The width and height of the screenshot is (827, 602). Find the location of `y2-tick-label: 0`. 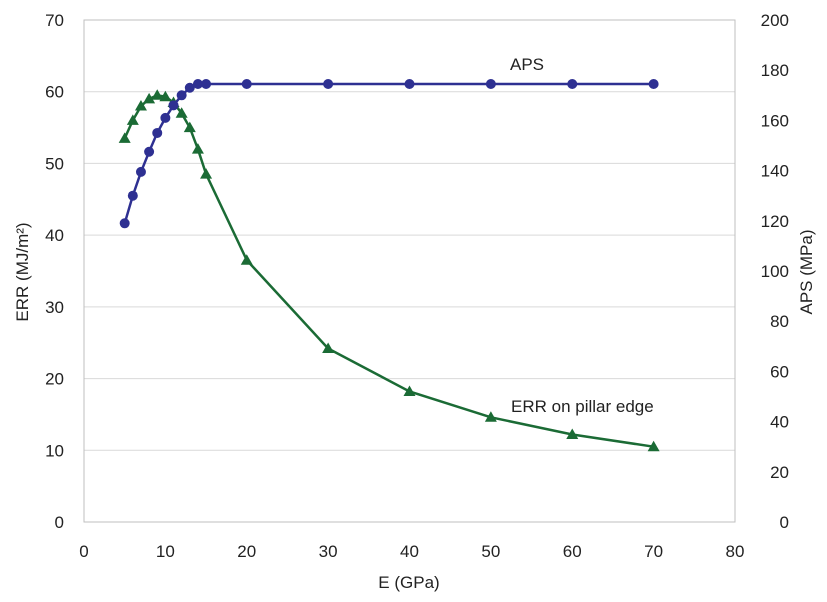

y2-tick-label: 0 is located at coordinates (784, 522).